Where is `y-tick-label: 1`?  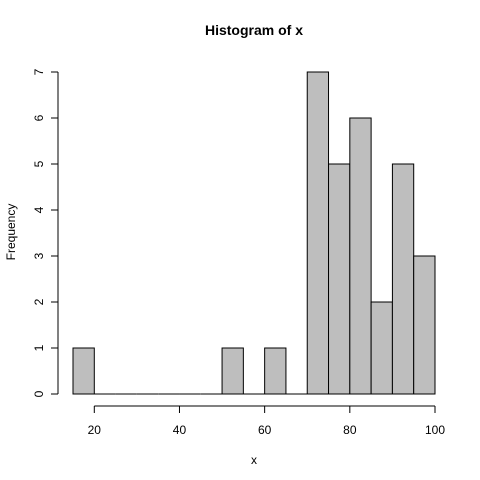
y-tick-label: 1 is located at coordinates (39, 347).